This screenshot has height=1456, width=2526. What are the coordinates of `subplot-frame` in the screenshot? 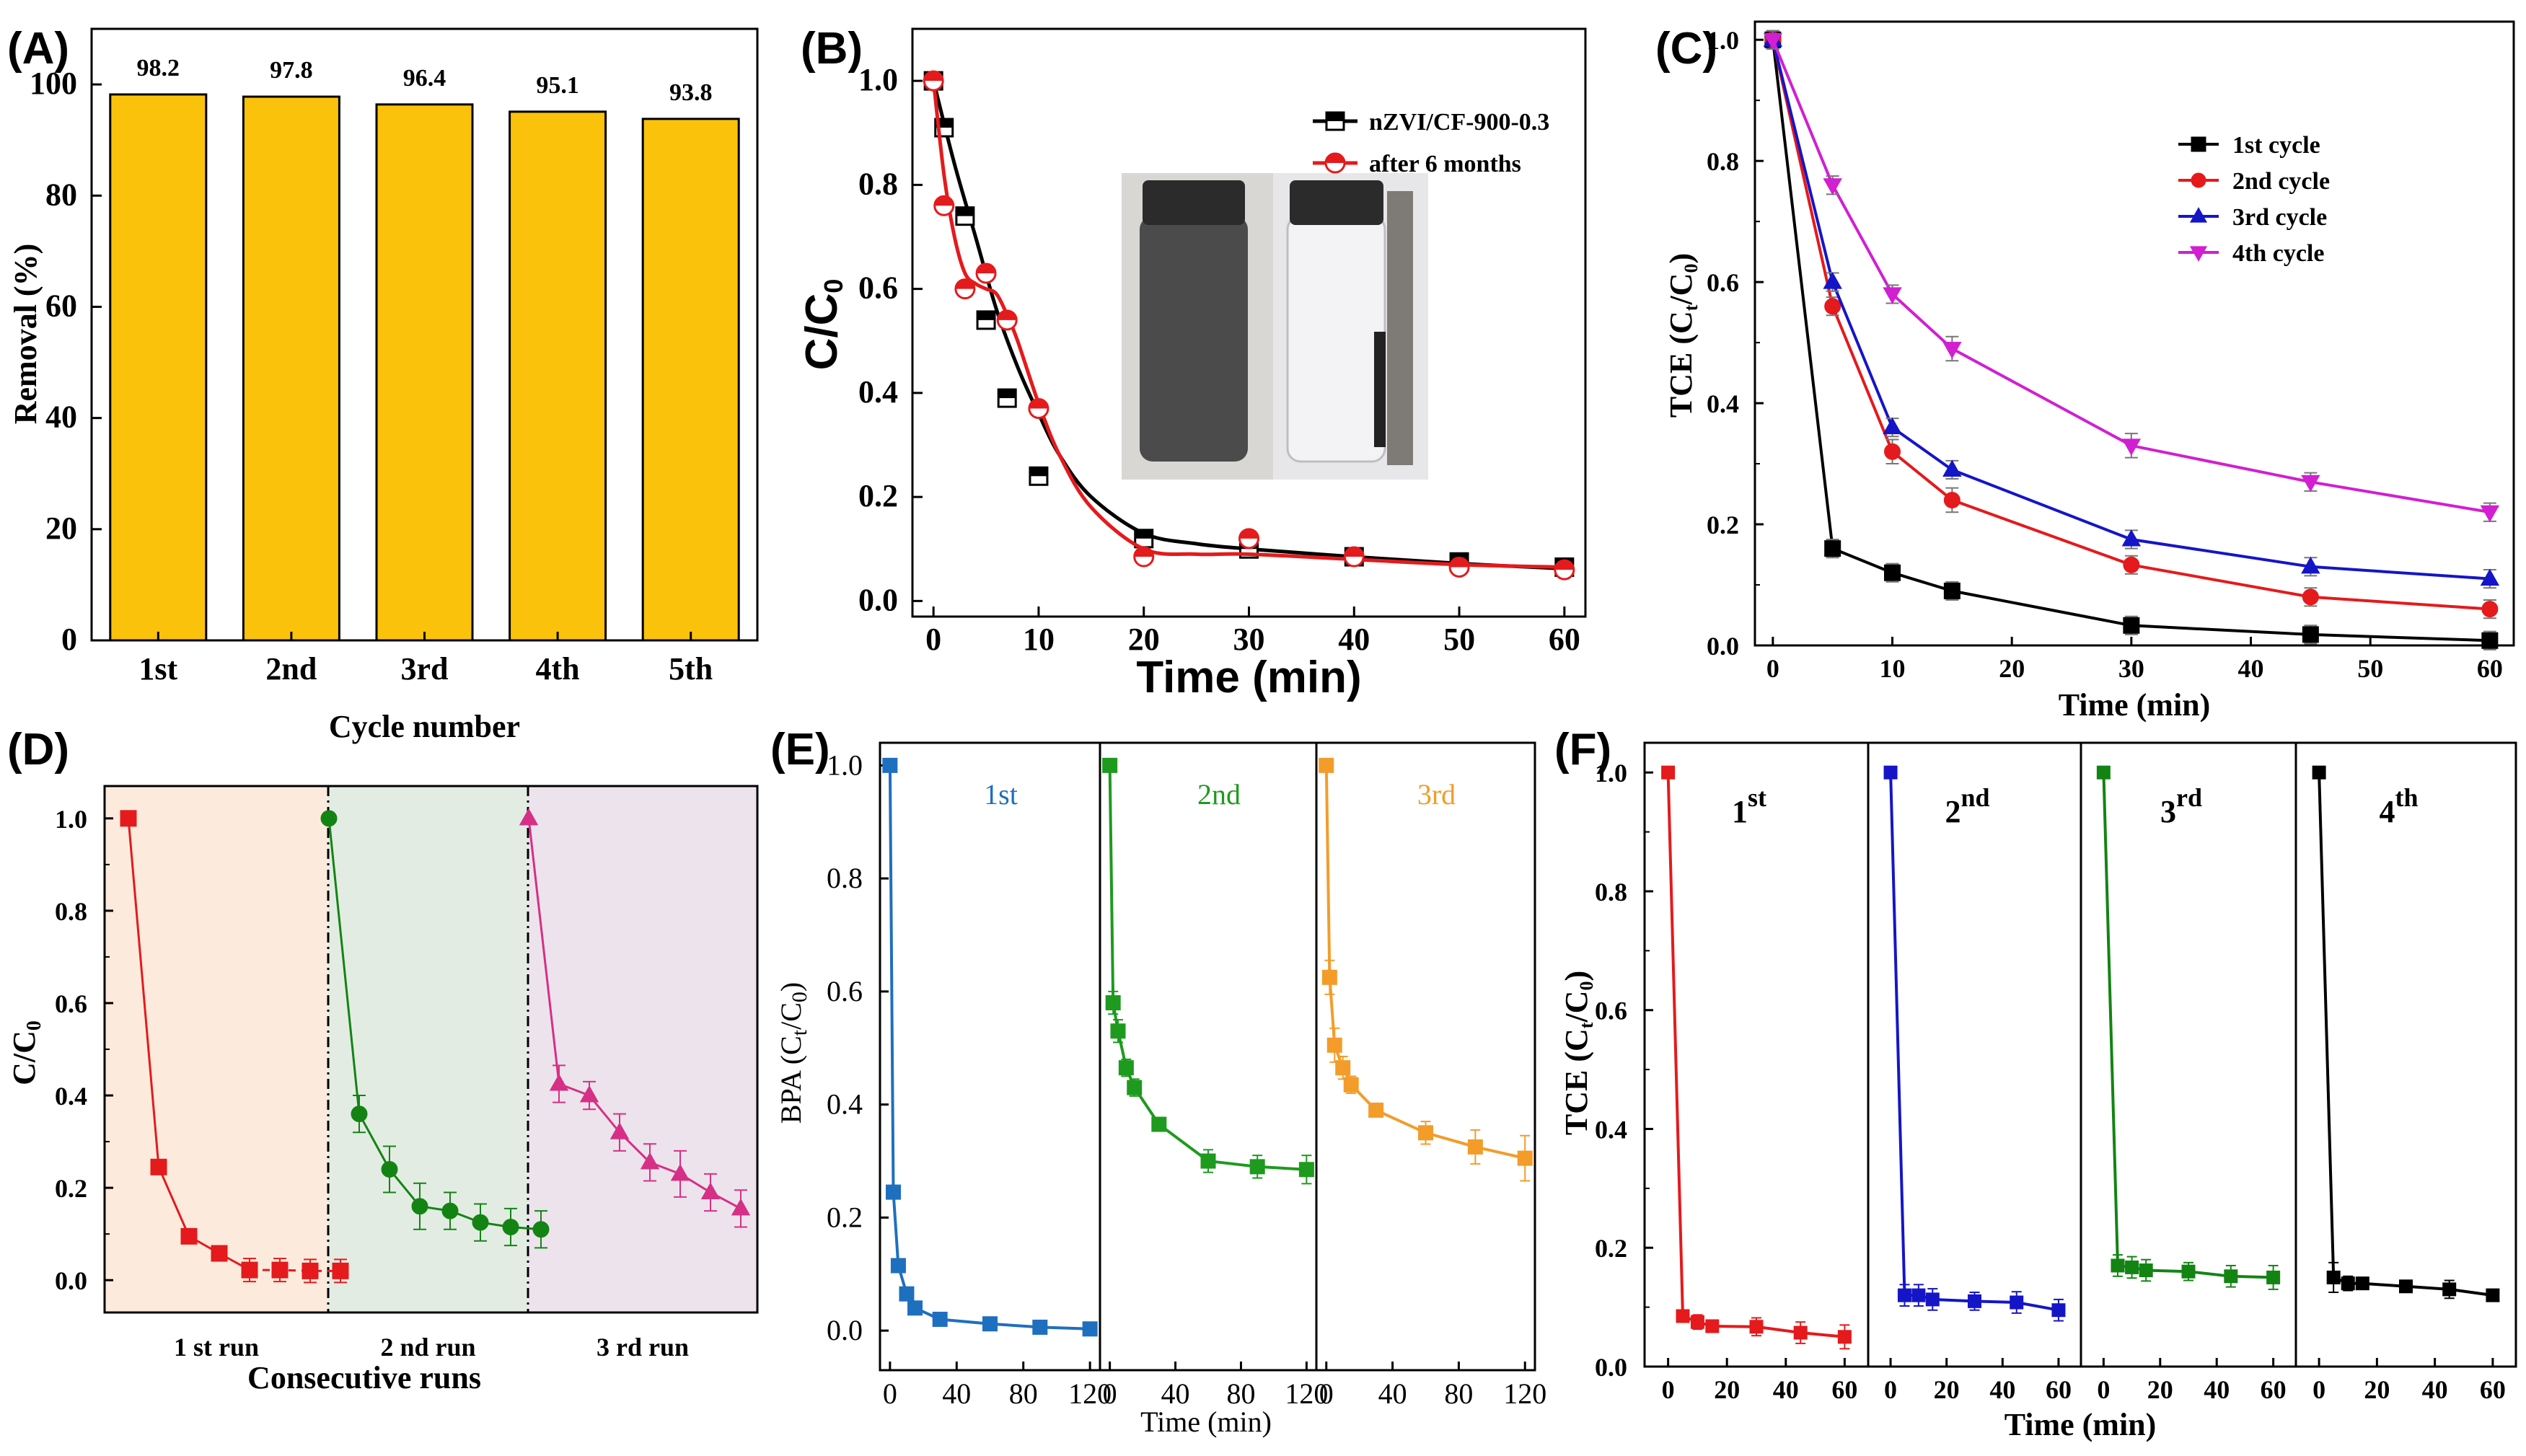 It's located at (1756, 1054).